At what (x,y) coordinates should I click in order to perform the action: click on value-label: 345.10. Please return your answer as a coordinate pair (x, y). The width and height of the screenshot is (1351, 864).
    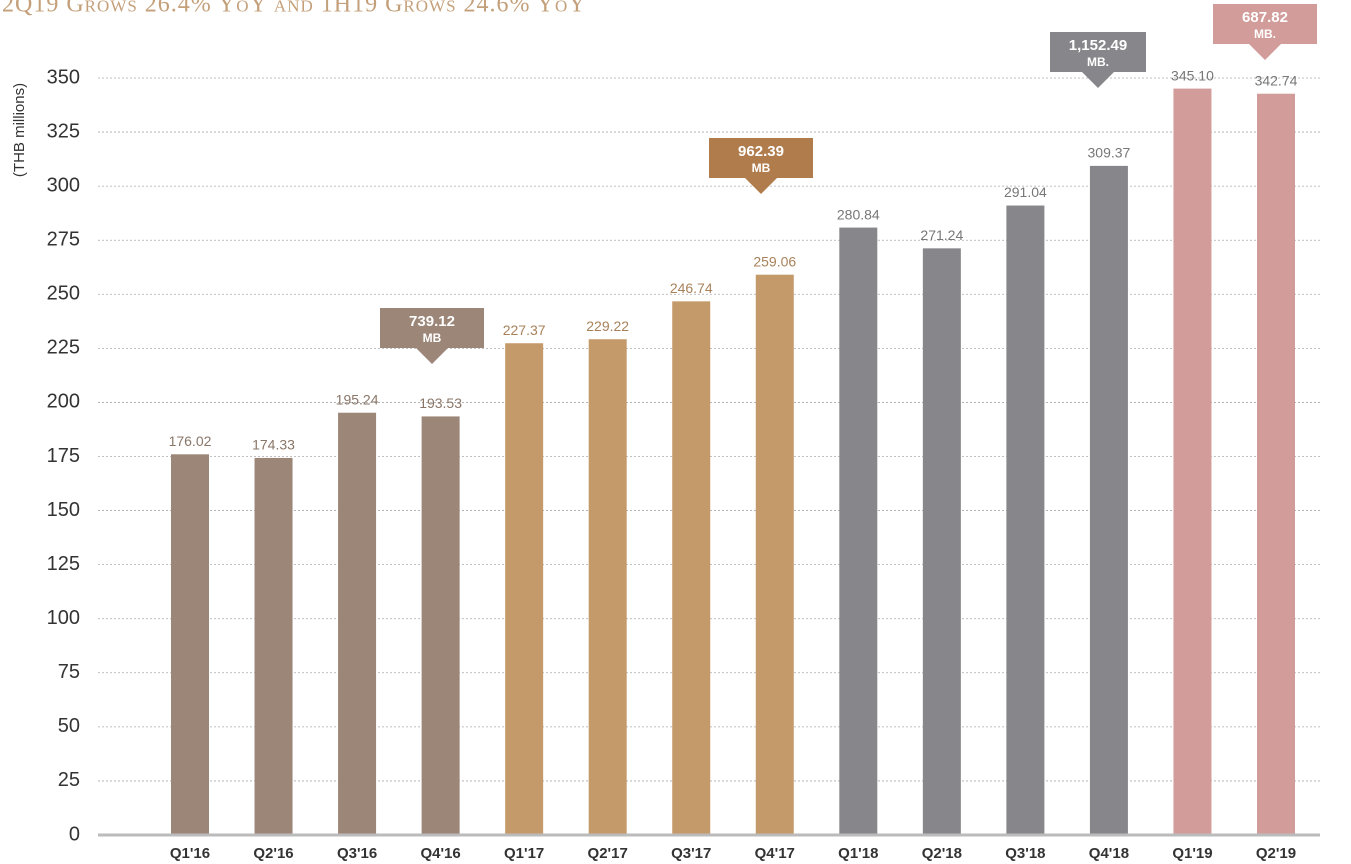
    Looking at the image, I should click on (1192, 75).